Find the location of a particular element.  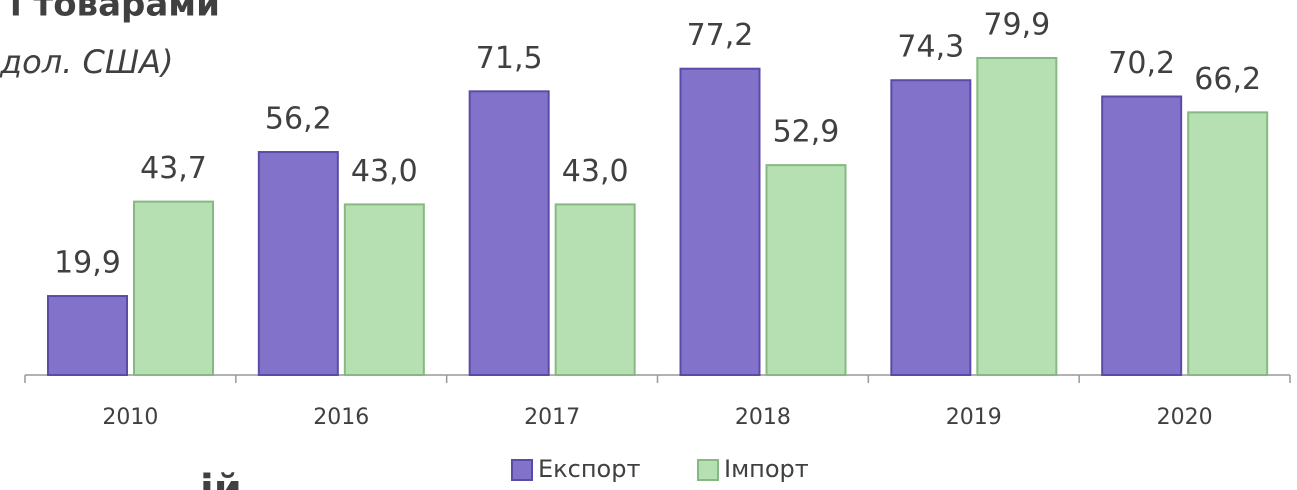

data-label: 77,2 is located at coordinates (720, 35).